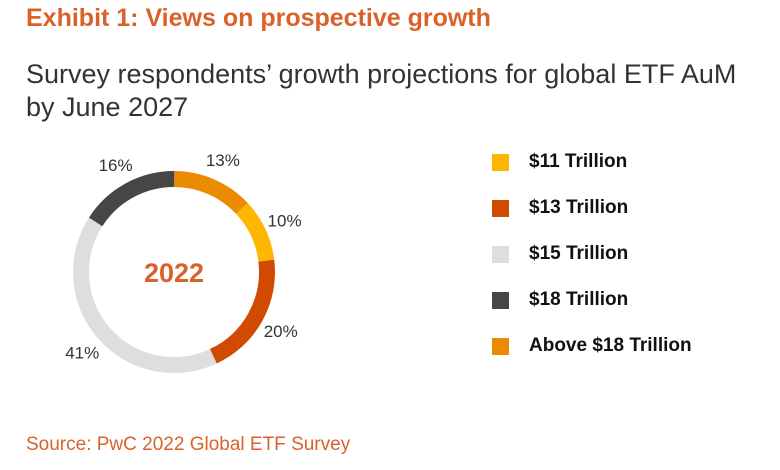  I want to click on slice-value-label: 20%, so click(281, 331).